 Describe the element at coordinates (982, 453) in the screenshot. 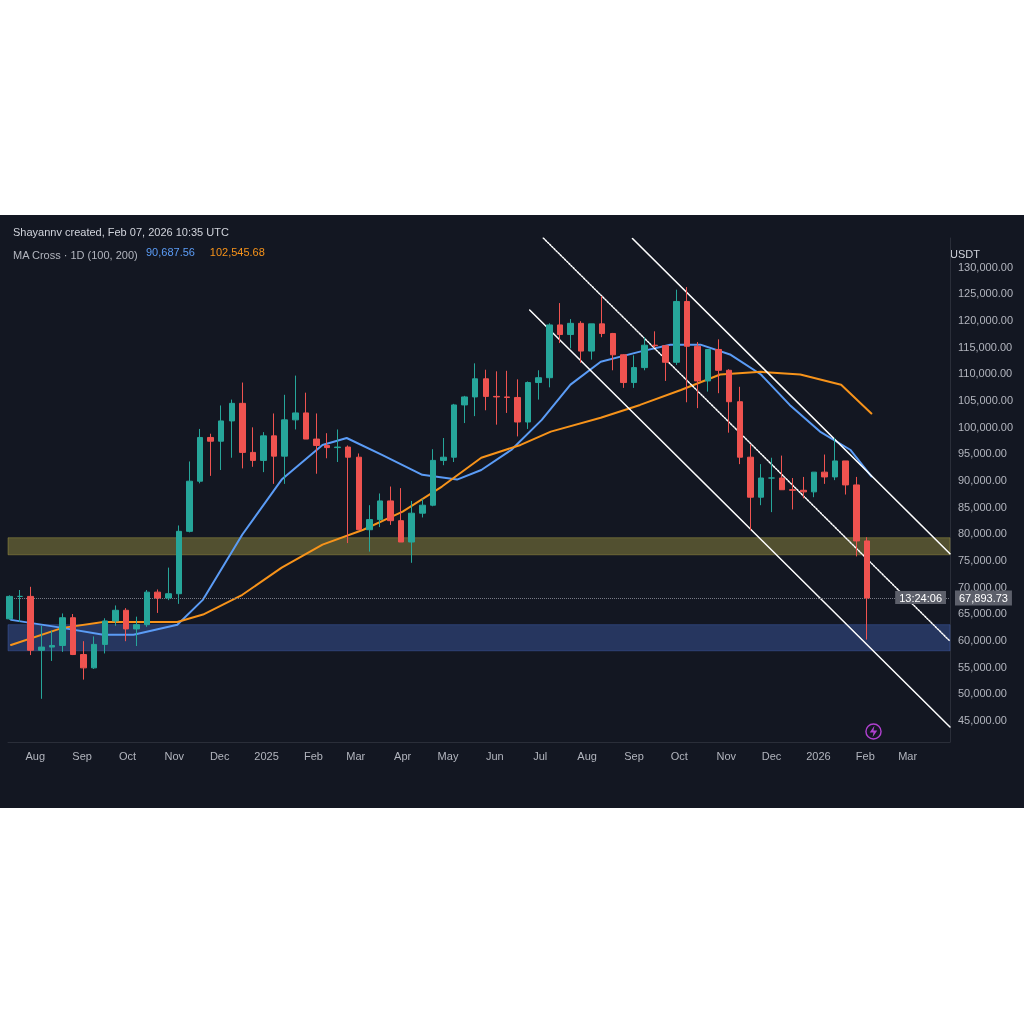

I see `y-tick-label: 95,000.00` at that location.